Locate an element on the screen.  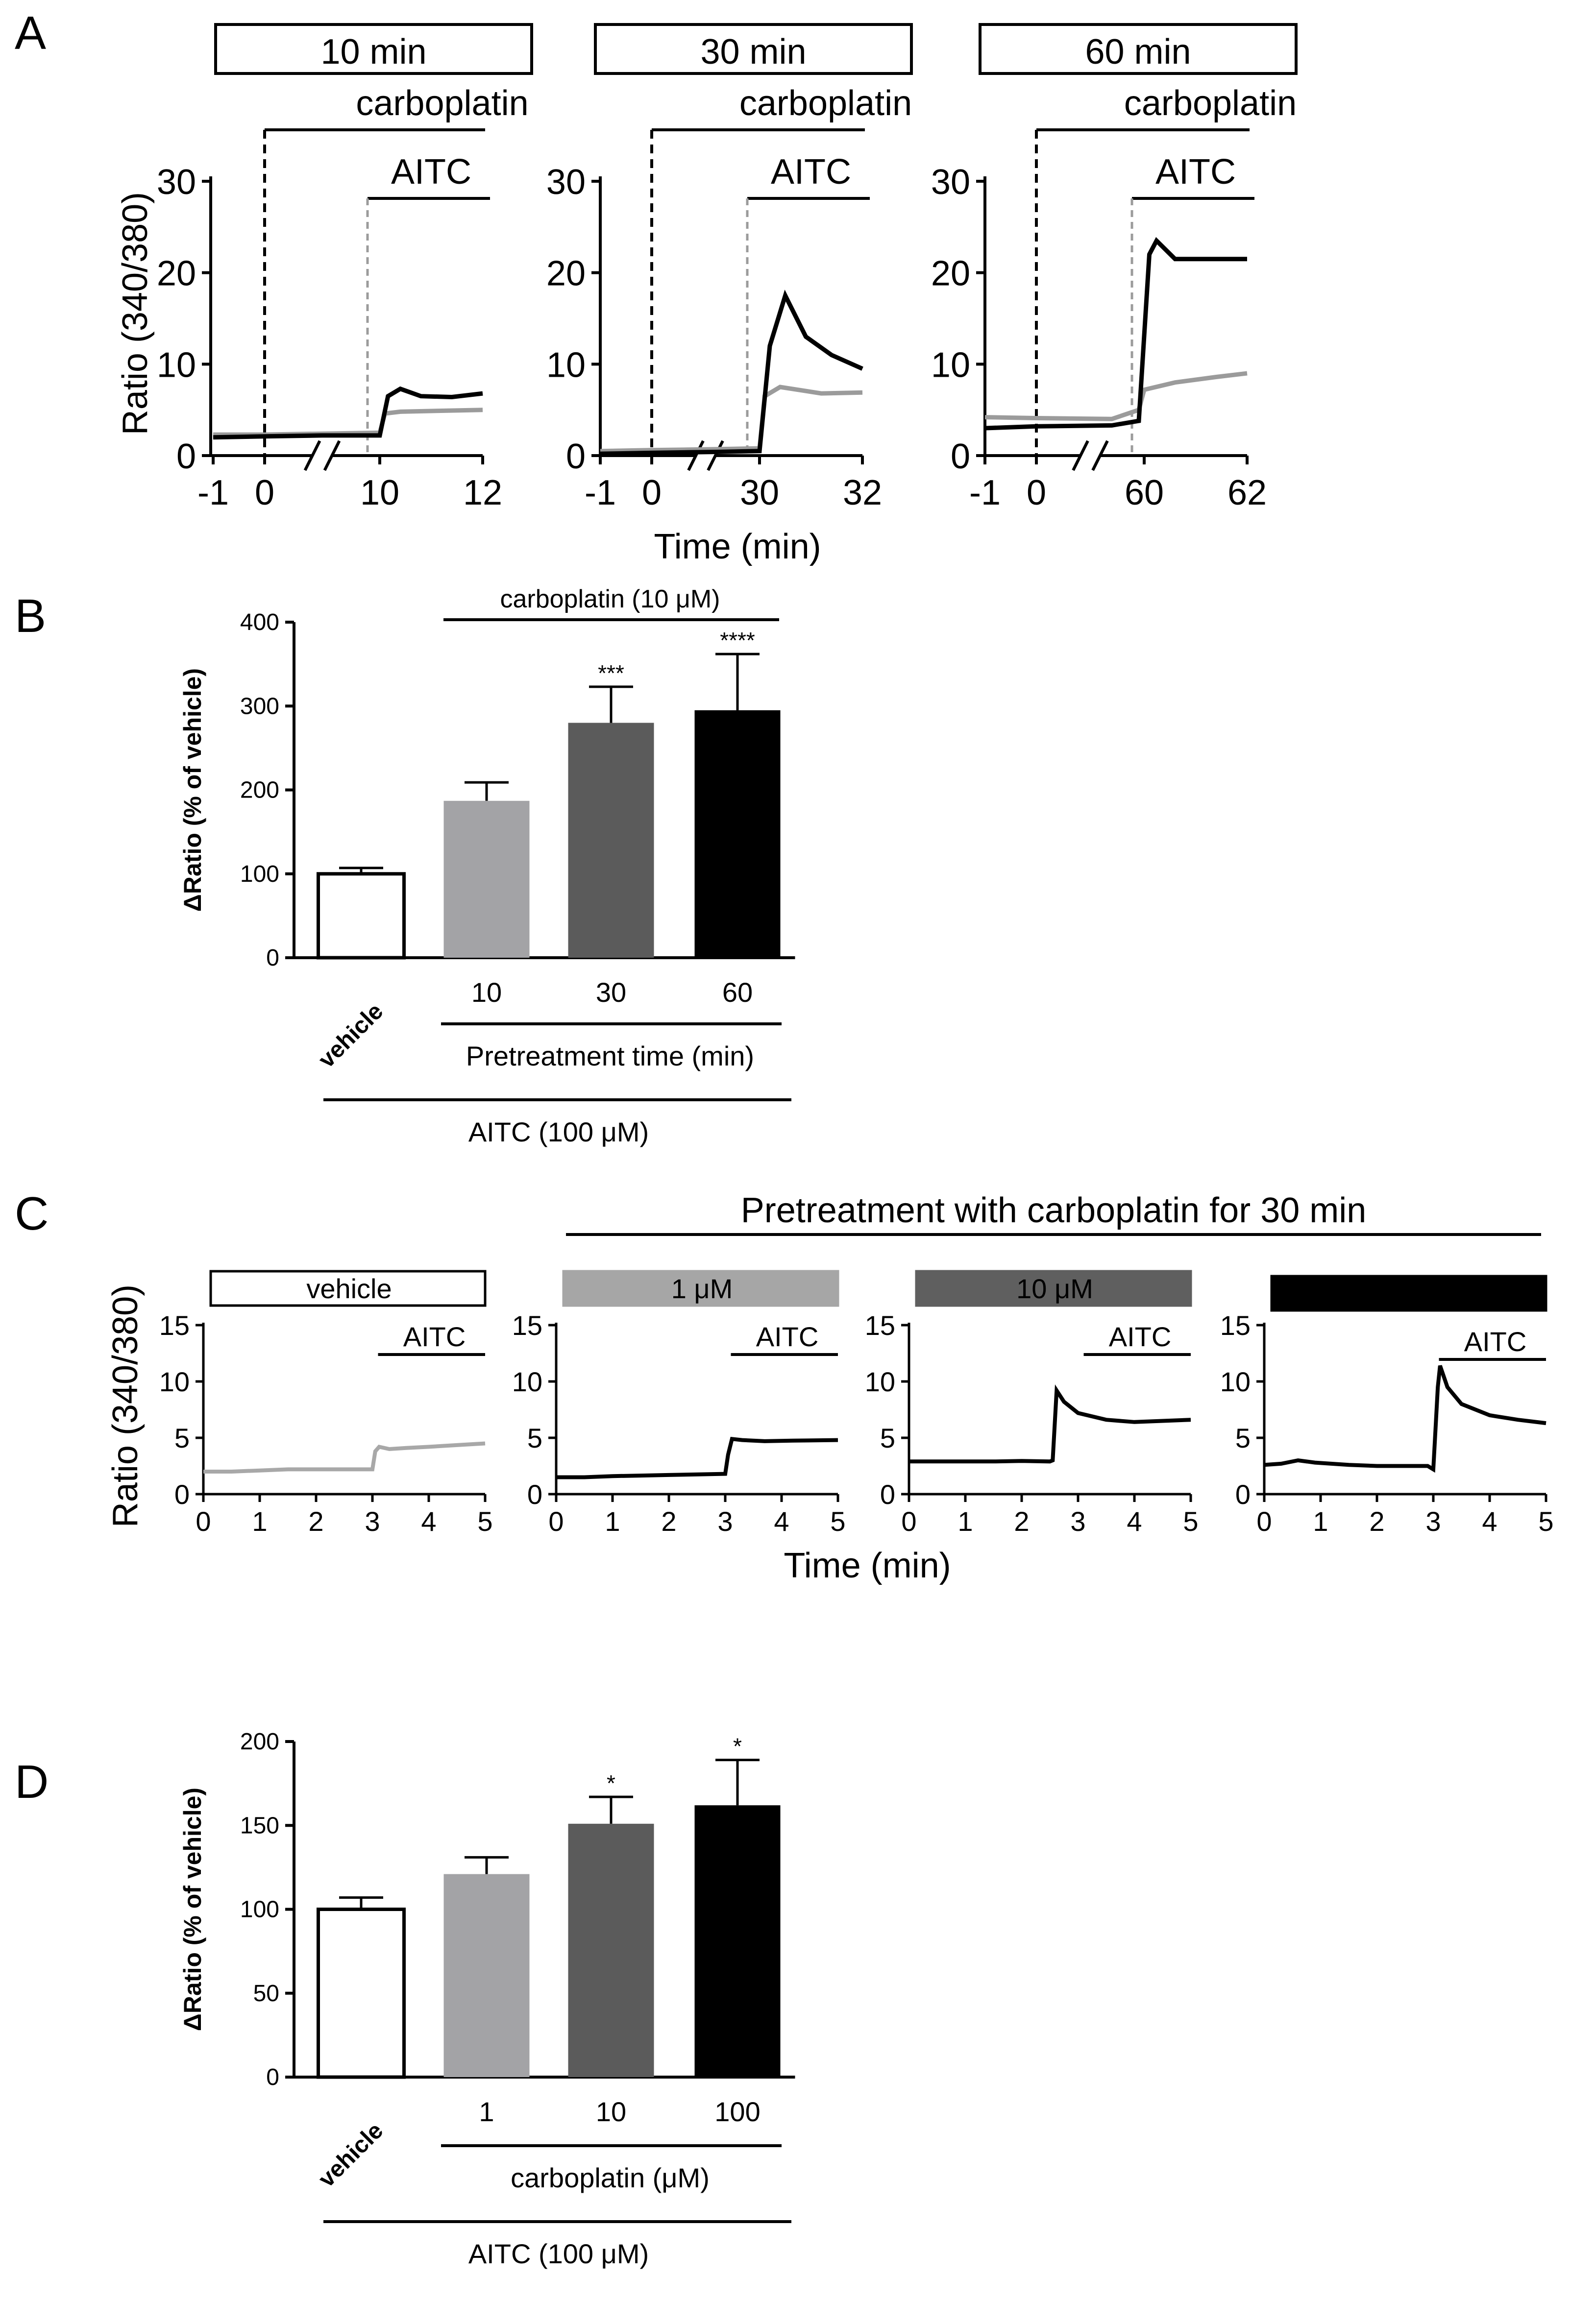
trace-carboplatin-black is located at coordinates (731, 373).